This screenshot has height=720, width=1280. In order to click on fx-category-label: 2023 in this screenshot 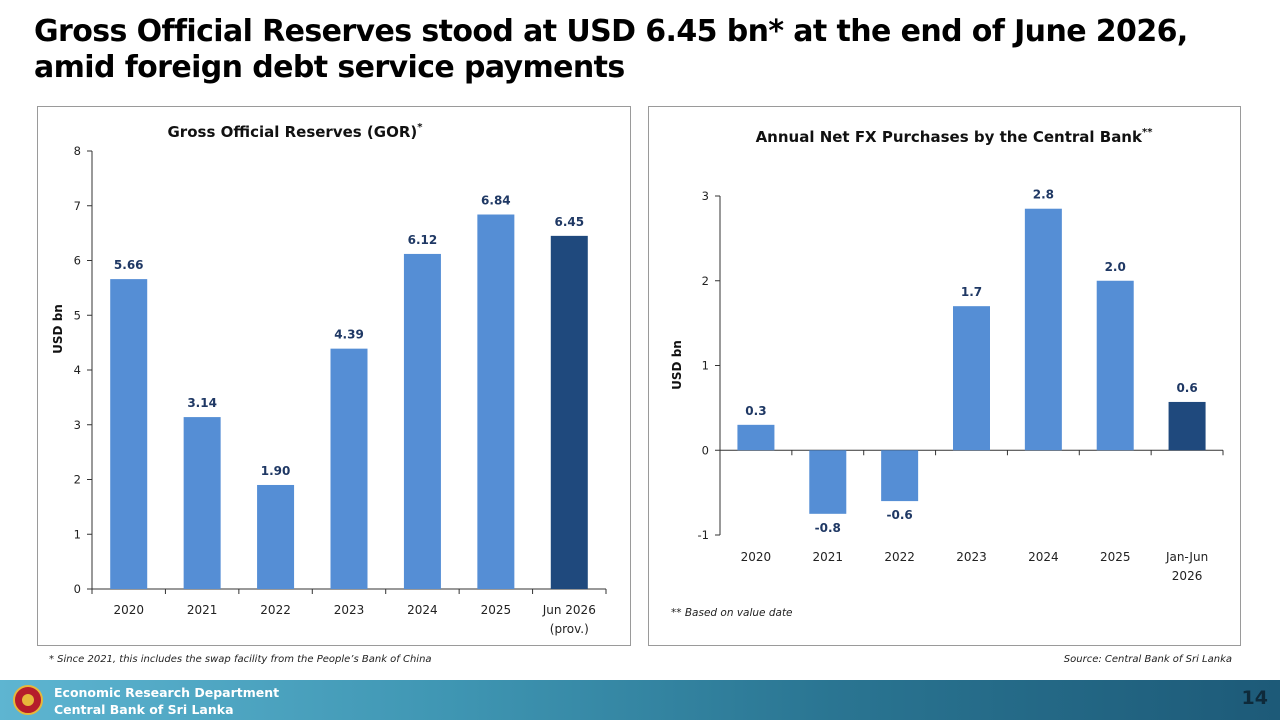, I will do `click(971, 557)`.